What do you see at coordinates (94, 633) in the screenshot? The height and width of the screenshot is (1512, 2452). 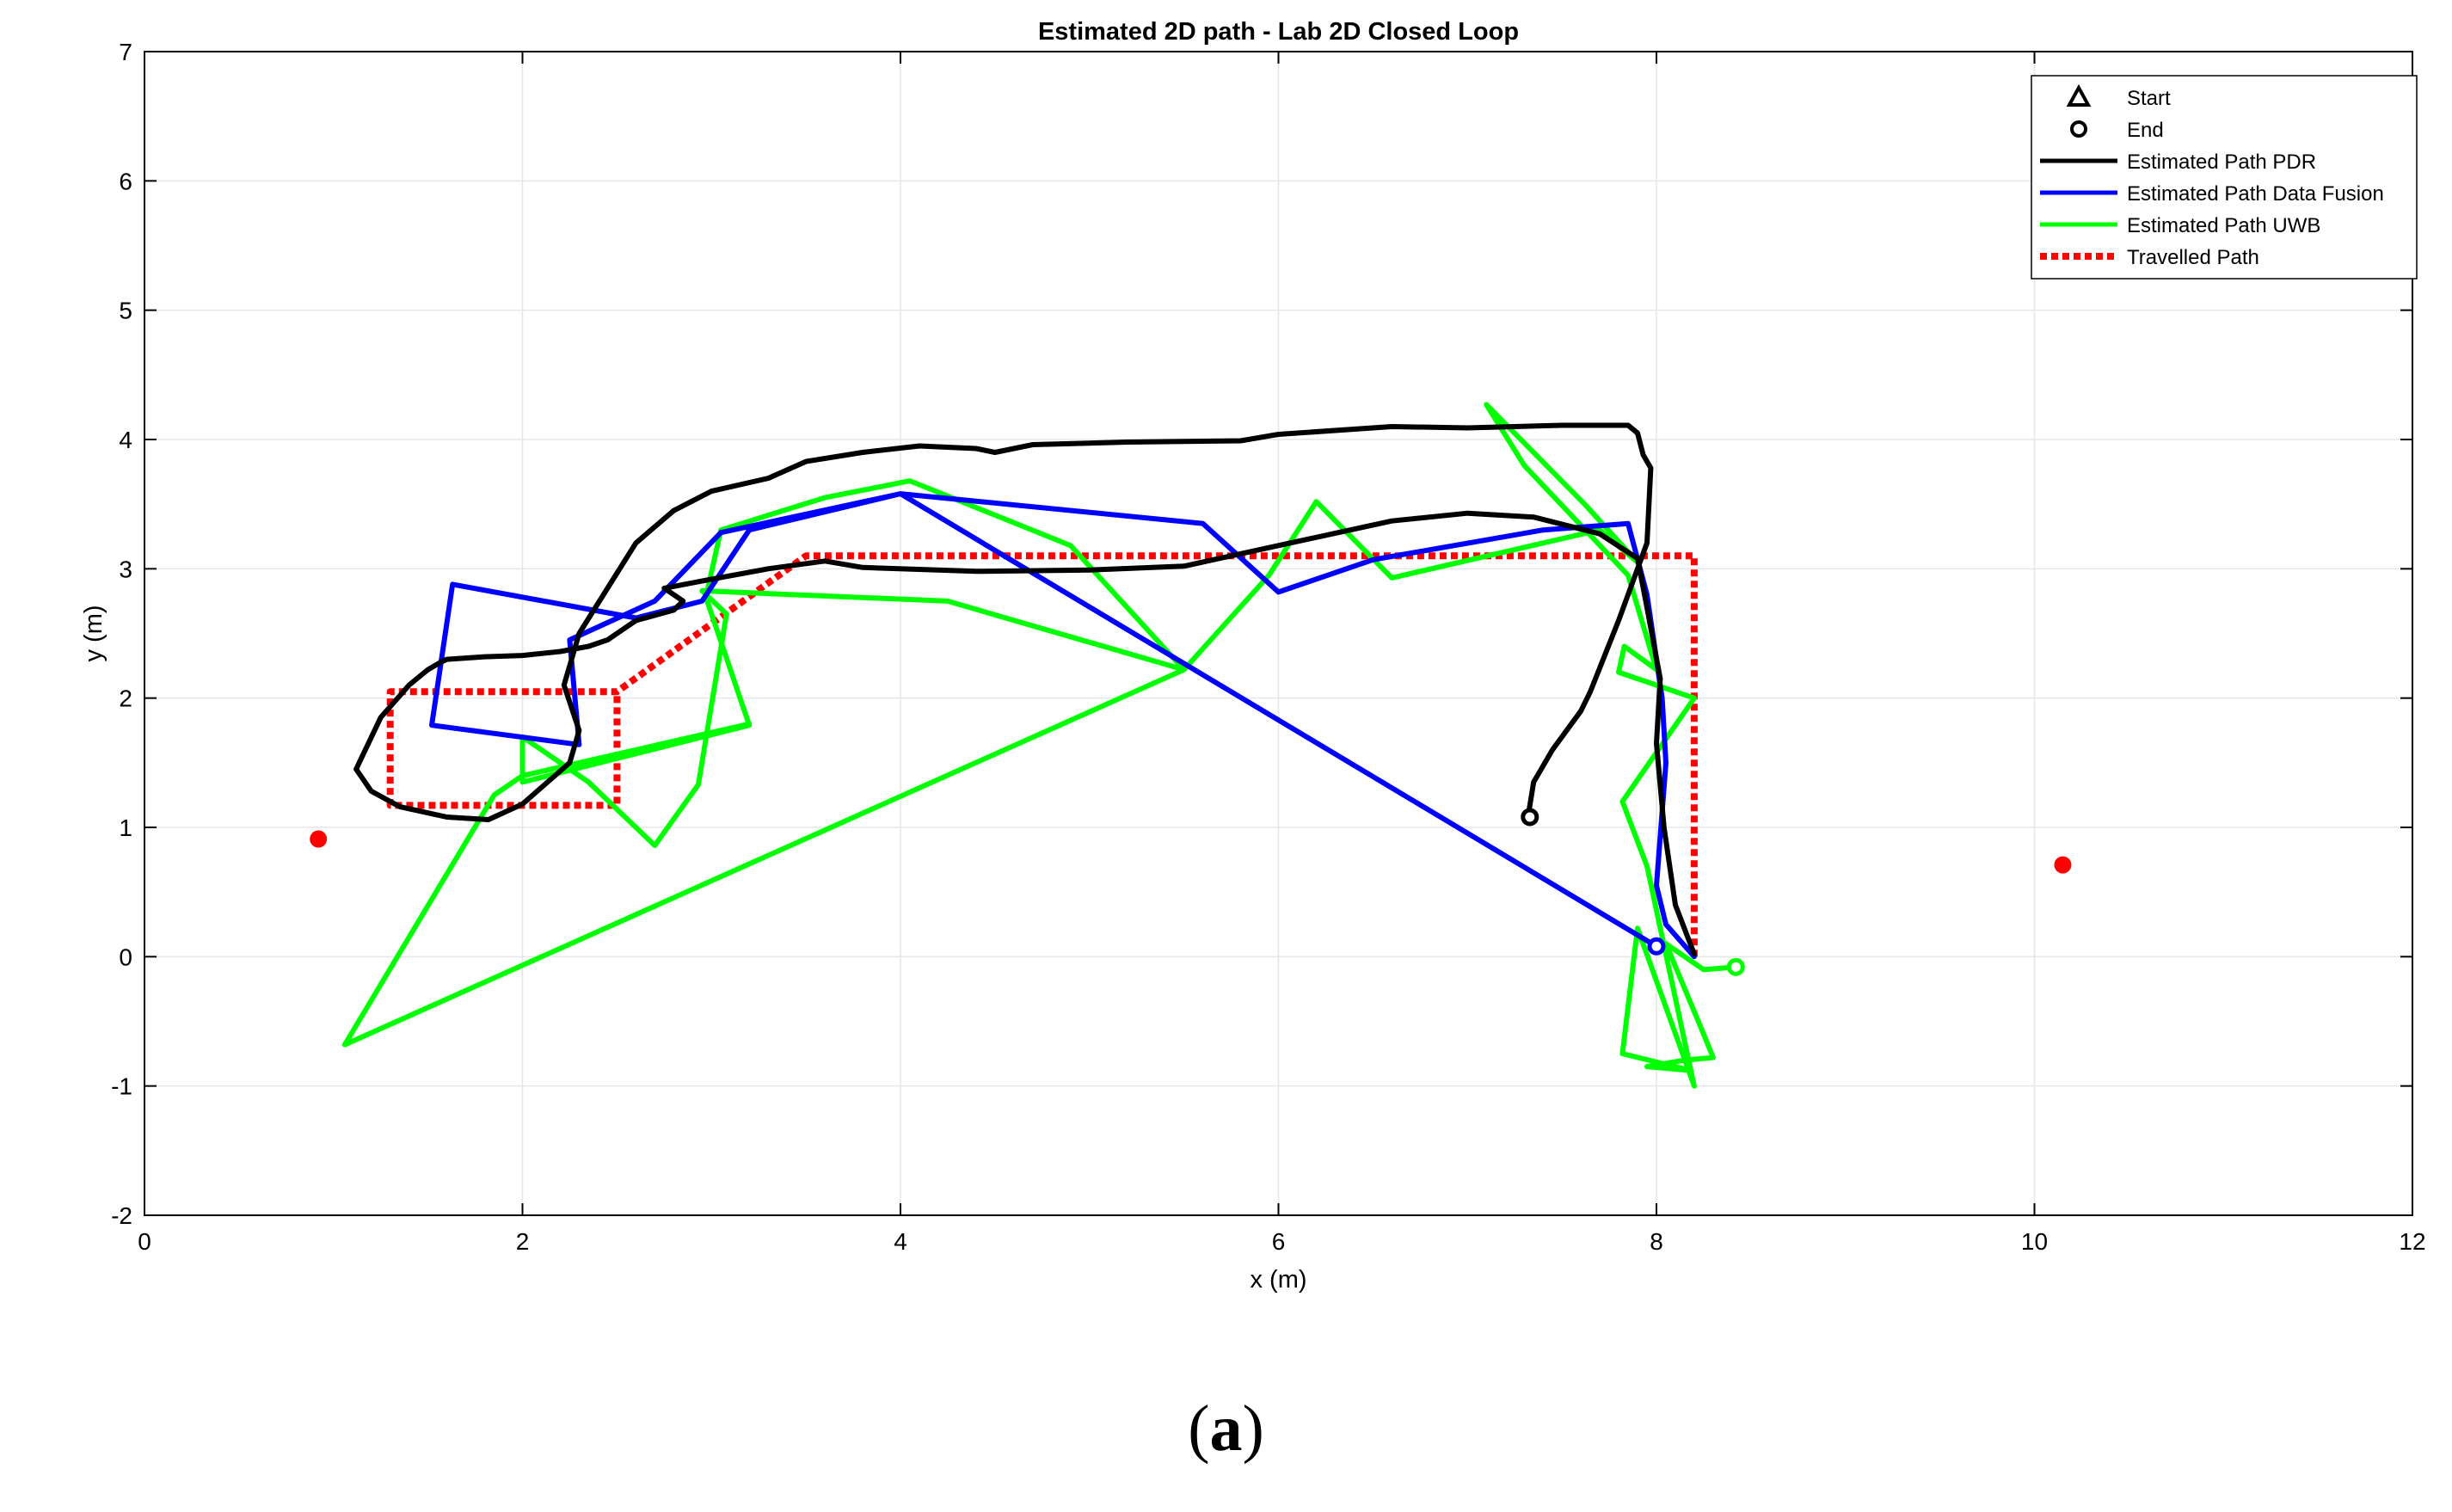 I see `y-axis-label: y (m)` at bounding box center [94, 633].